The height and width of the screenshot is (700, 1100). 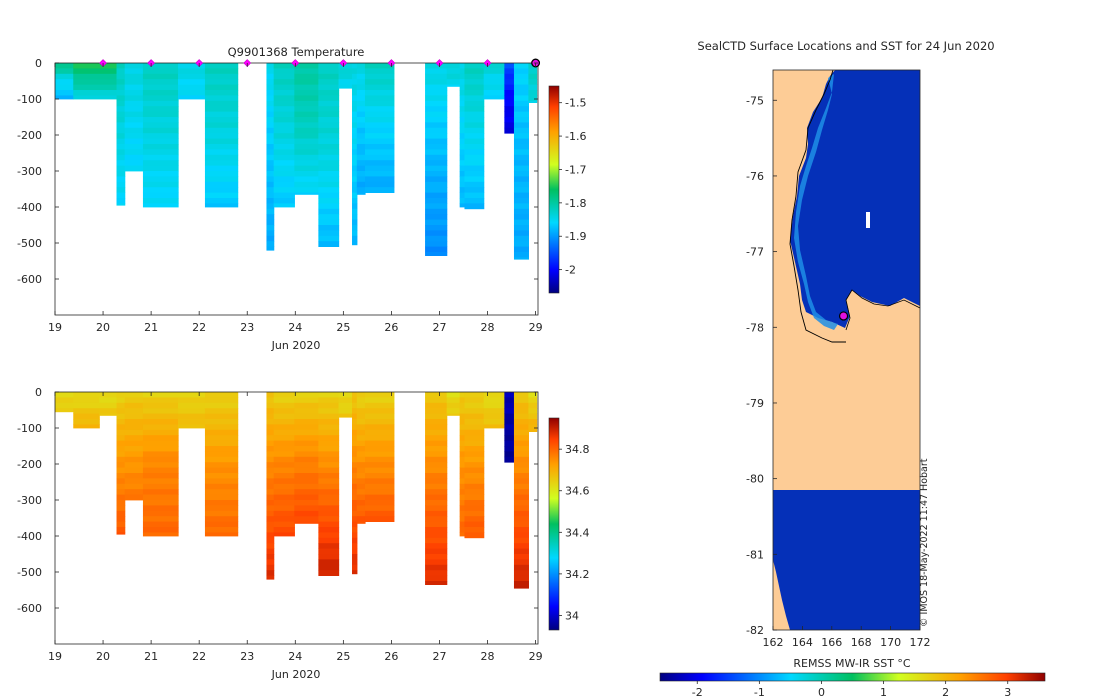 I want to click on map-ice-shelf-edge, so click(x=882, y=310).